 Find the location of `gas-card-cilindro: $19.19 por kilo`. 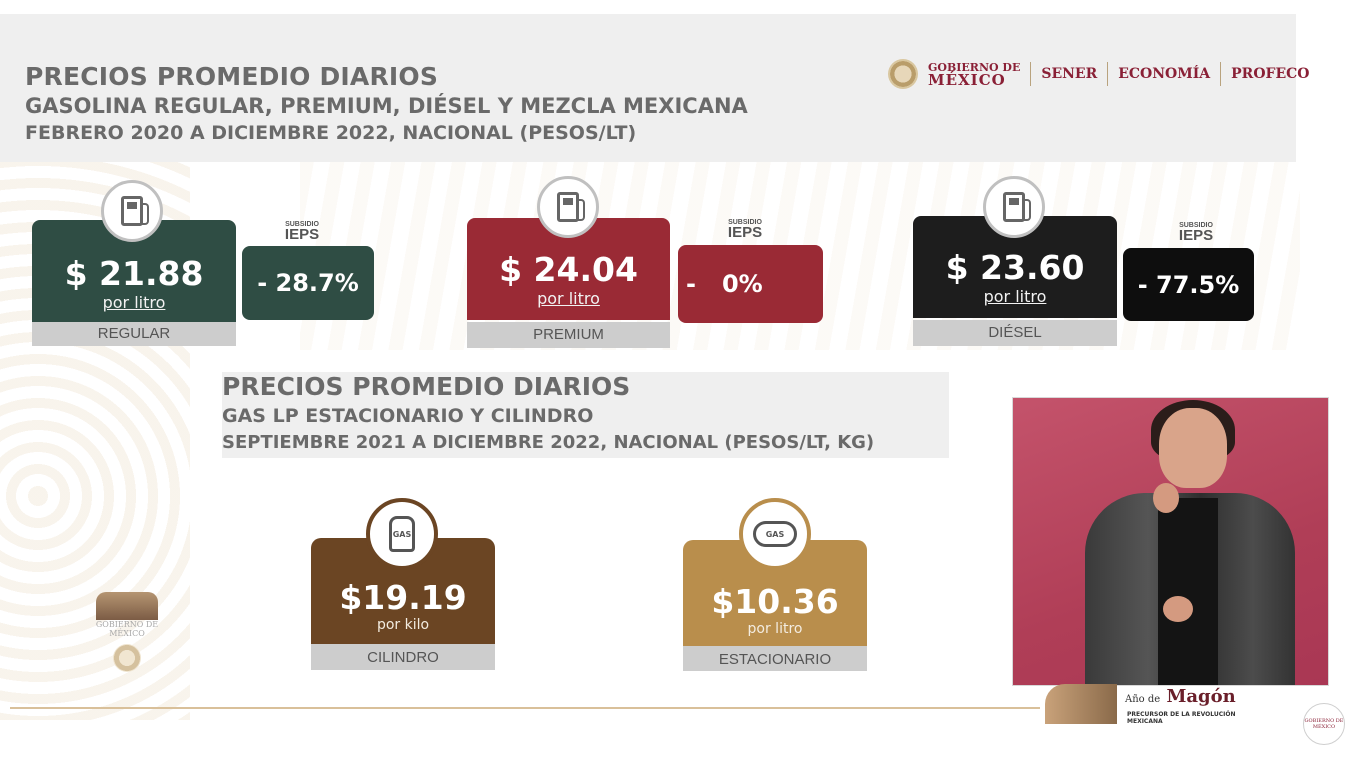

gas-card-cilindro: $19.19 por kilo is located at coordinates (403, 591).